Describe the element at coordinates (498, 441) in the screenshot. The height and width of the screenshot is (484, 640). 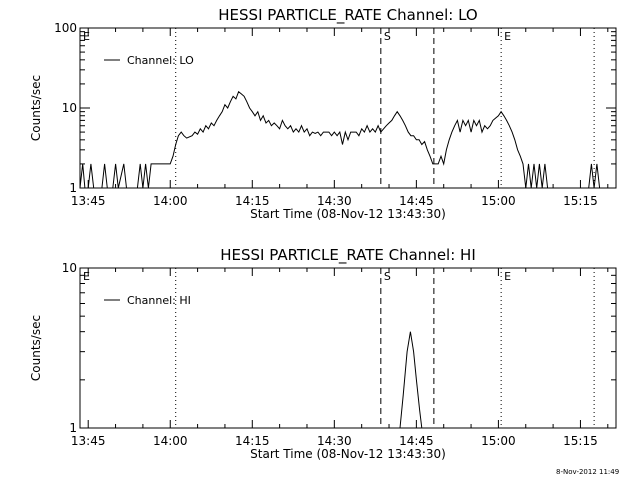
I see `x-tick-label-hi: 15:00` at that location.